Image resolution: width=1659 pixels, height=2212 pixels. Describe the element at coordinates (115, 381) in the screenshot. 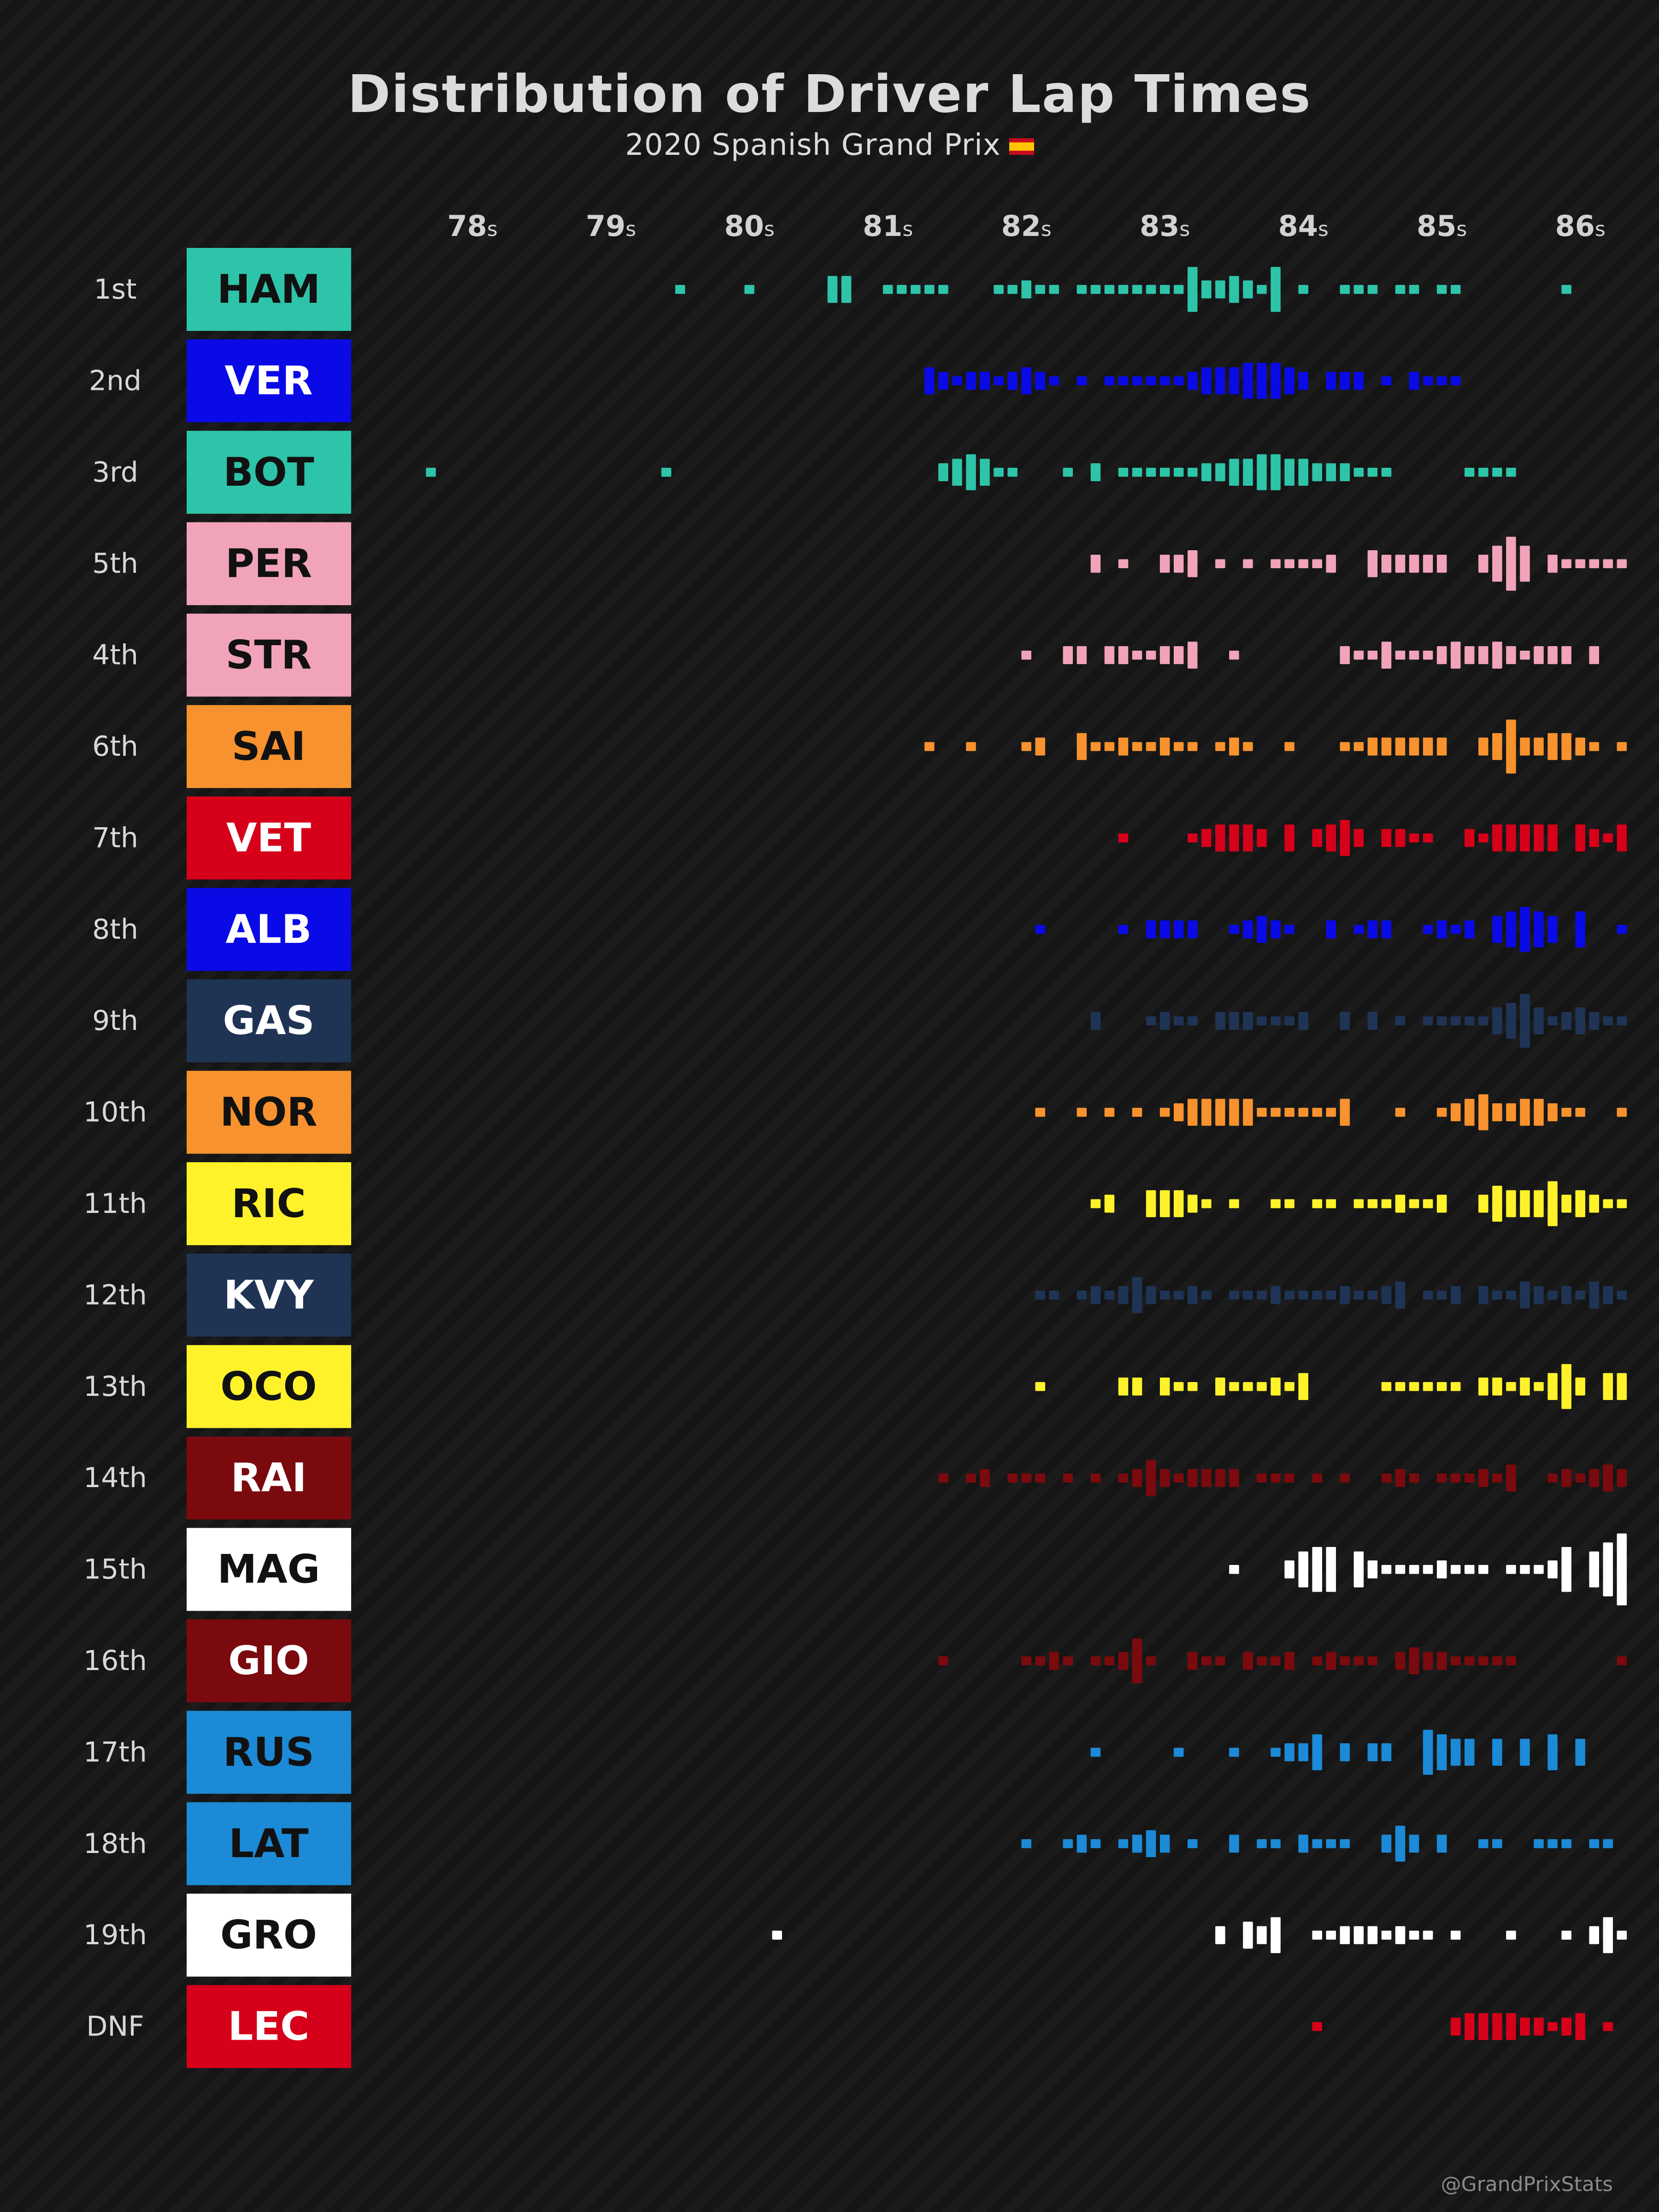

I see `finish-position-label: 2nd` at that location.